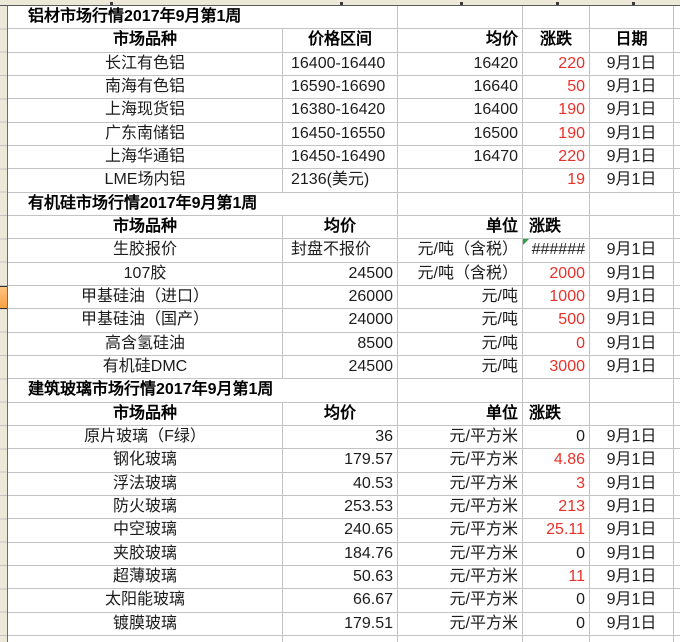 Image resolution: width=680 pixels, height=642 pixels. What do you see at coordinates (340, 321) in the screenshot?
I see `spreadsheet-cell: 24000` at bounding box center [340, 321].